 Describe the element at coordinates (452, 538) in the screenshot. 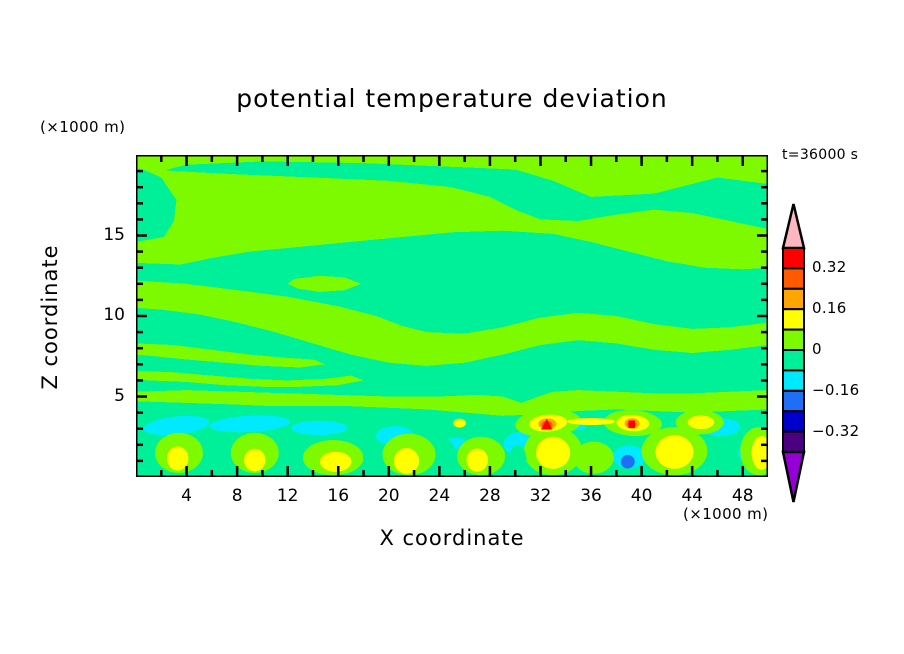

I see `x-axis-title: X coordinate` at that location.